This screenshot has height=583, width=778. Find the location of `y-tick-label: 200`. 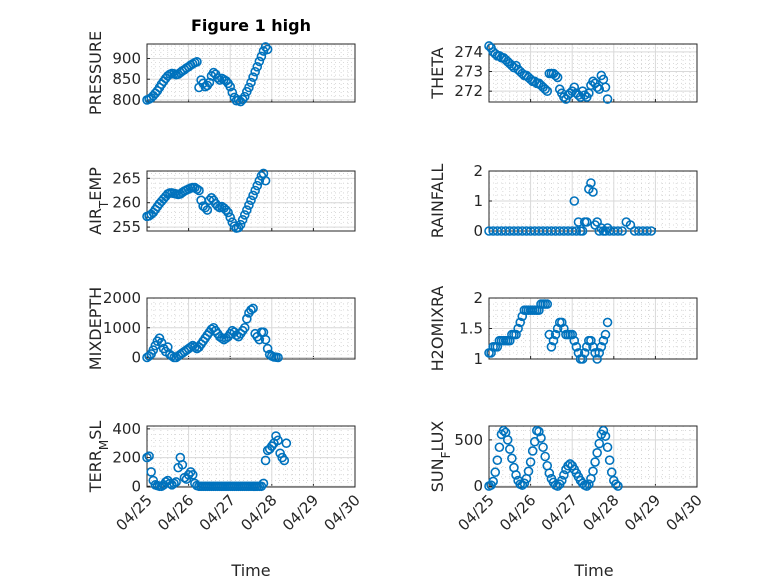

y-tick-label: 200 is located at coordinates (126, 458).